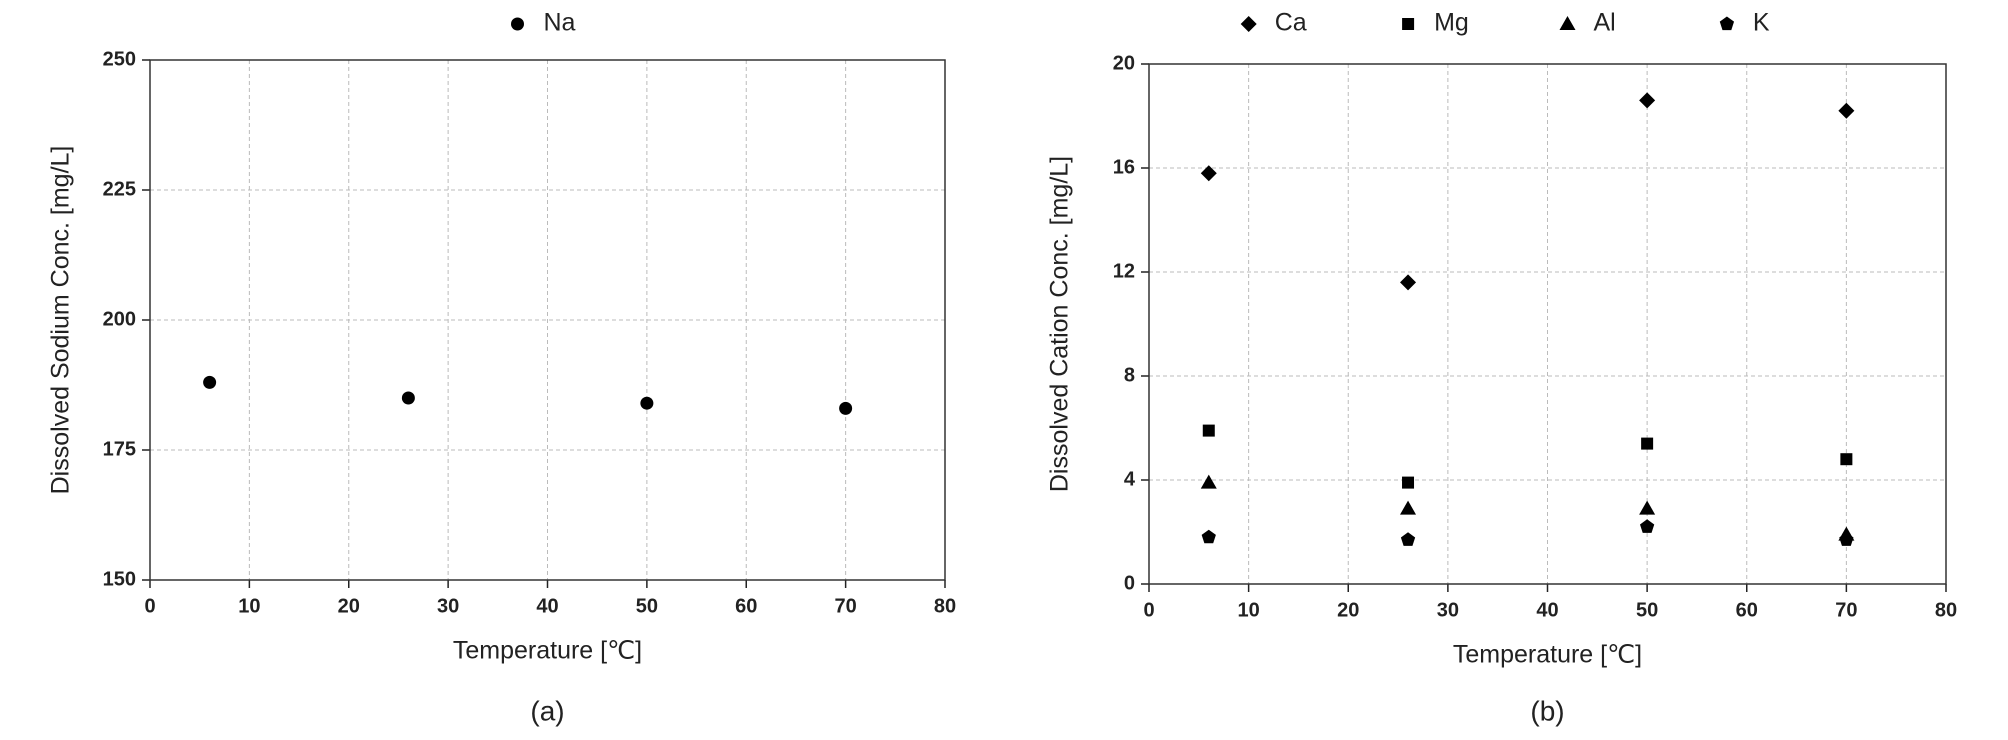  I want to click on y-axis-label: Dissolved Cation Conc. [mg/L], so click(1060, 324).